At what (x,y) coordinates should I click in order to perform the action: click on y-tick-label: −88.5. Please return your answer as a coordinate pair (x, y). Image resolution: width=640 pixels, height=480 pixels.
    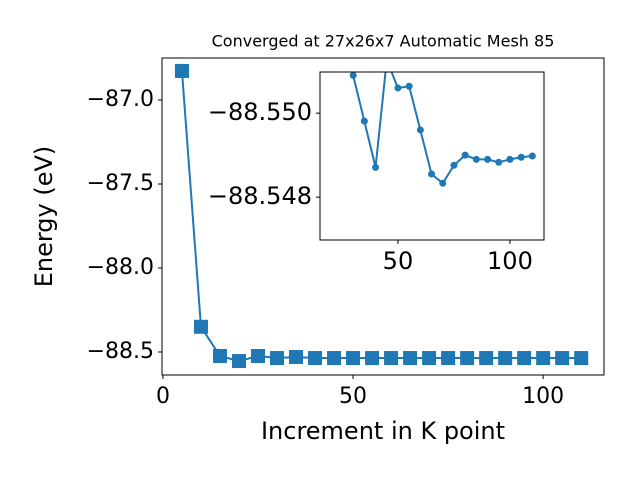
    Looking at the image, I should click on (120, 351).